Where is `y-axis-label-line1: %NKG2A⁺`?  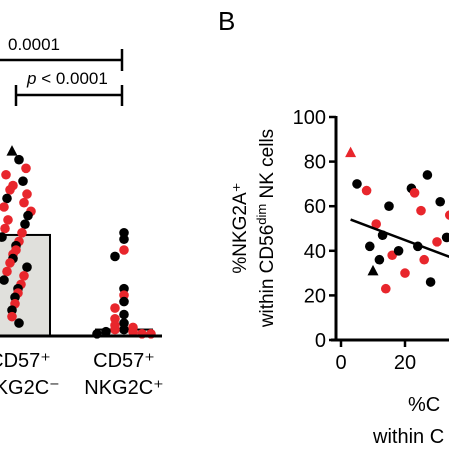
y-axis-label-line1: %NKG2A⁺ is located at coordinates (240, 227).